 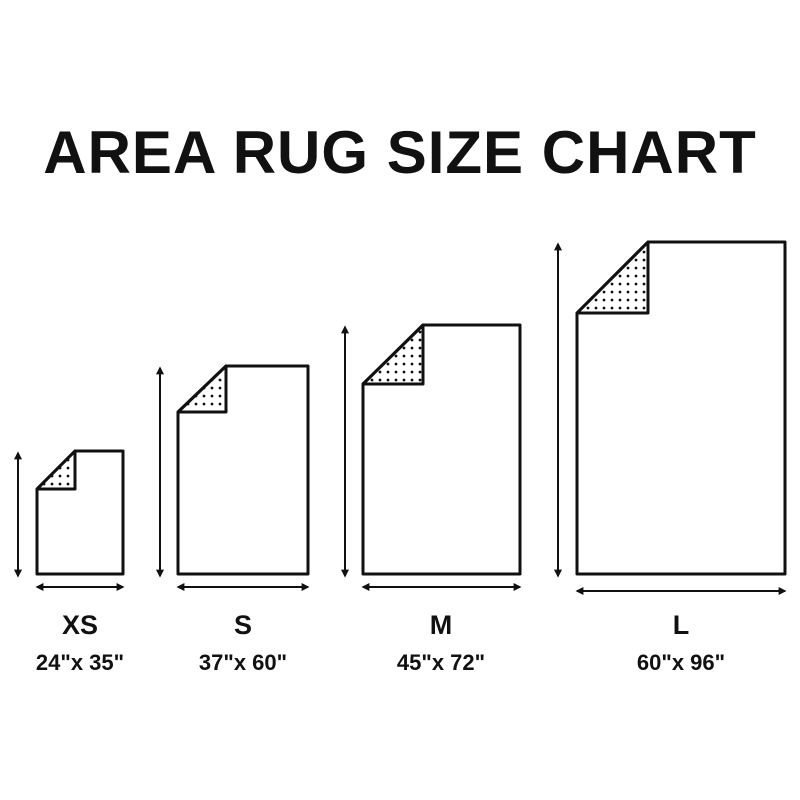 I want to click on rug-outline-xs, so click(x=80, y=512).